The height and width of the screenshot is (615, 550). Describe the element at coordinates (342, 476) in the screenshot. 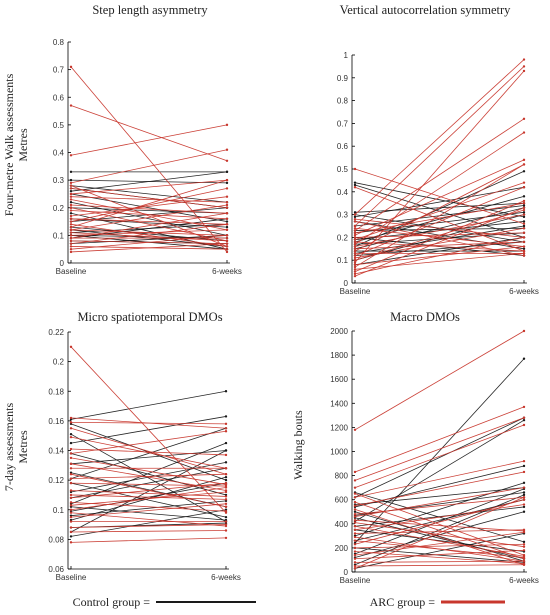

I see `y-tick-label: 800` at that location.